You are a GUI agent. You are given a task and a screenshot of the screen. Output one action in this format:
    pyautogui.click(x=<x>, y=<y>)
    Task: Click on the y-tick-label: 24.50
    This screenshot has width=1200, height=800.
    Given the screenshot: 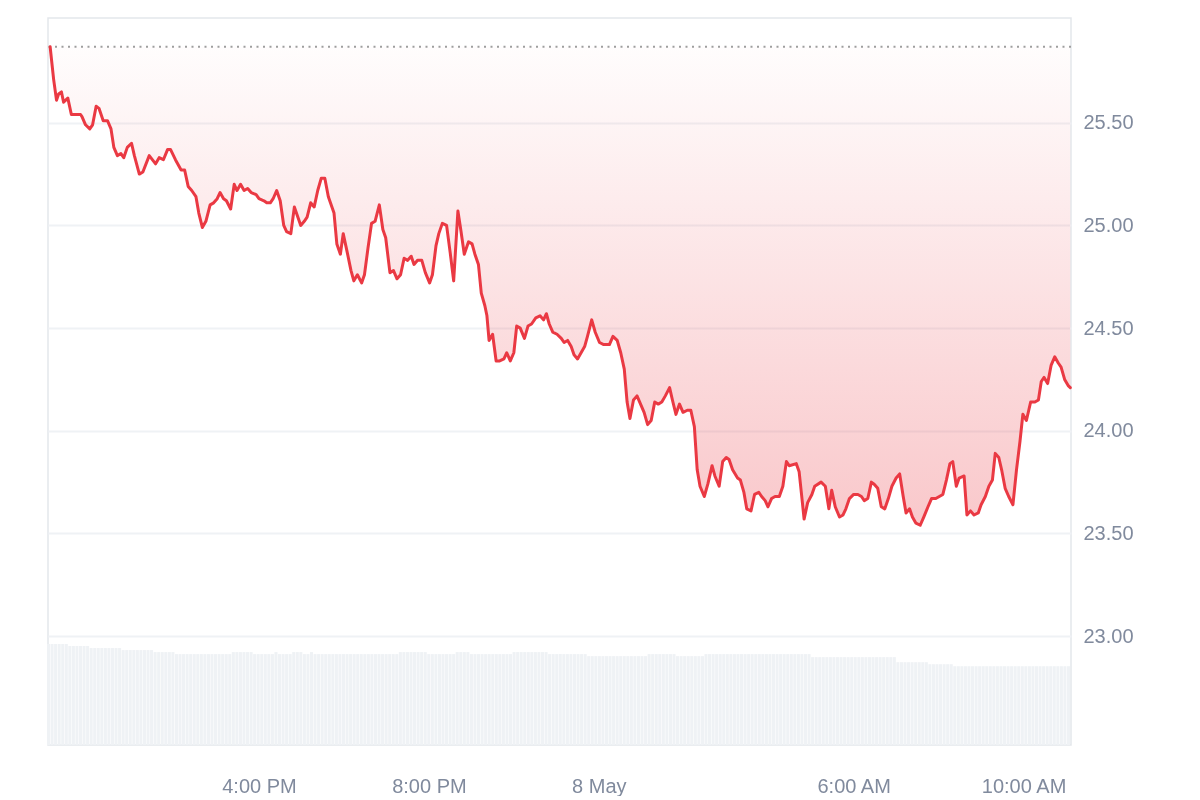 What is the action you would take?
    pyautogui.click(x=1108, y=327)
    